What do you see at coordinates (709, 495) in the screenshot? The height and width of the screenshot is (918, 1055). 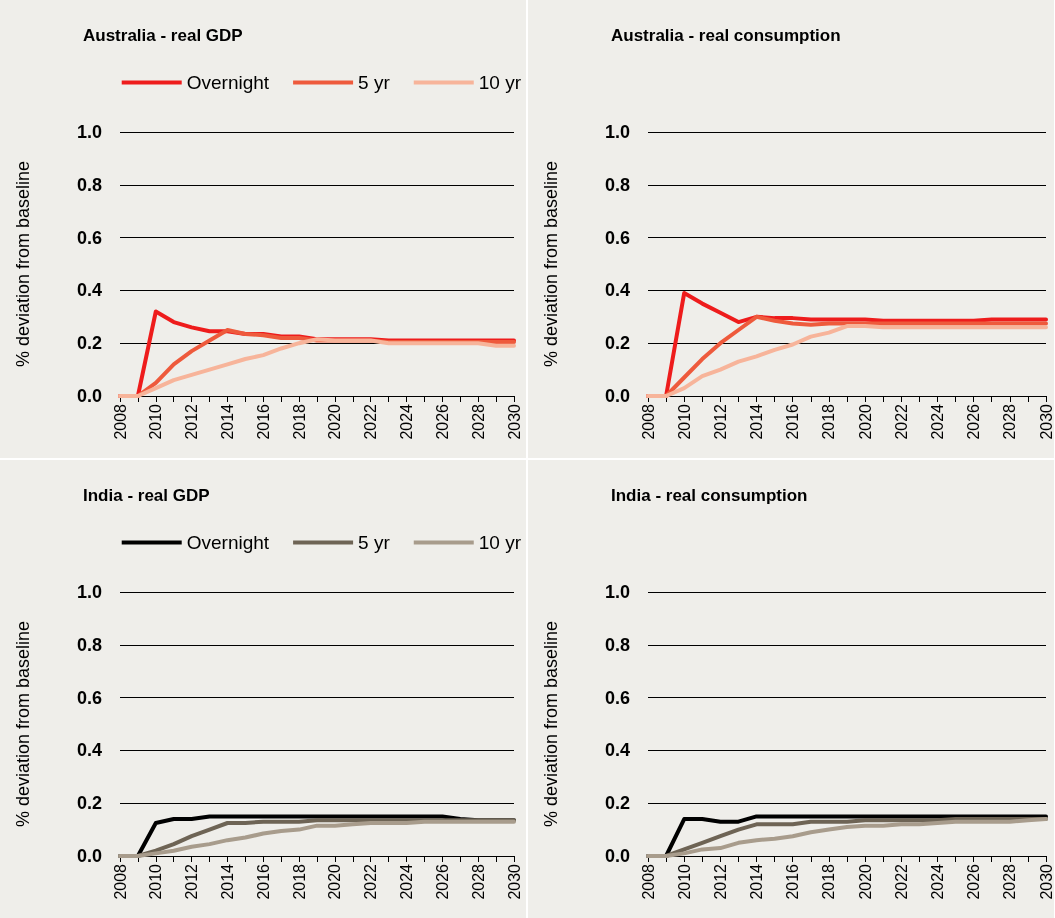 I see `chart-title: India - real consumption` at bounding box center [709, 495].